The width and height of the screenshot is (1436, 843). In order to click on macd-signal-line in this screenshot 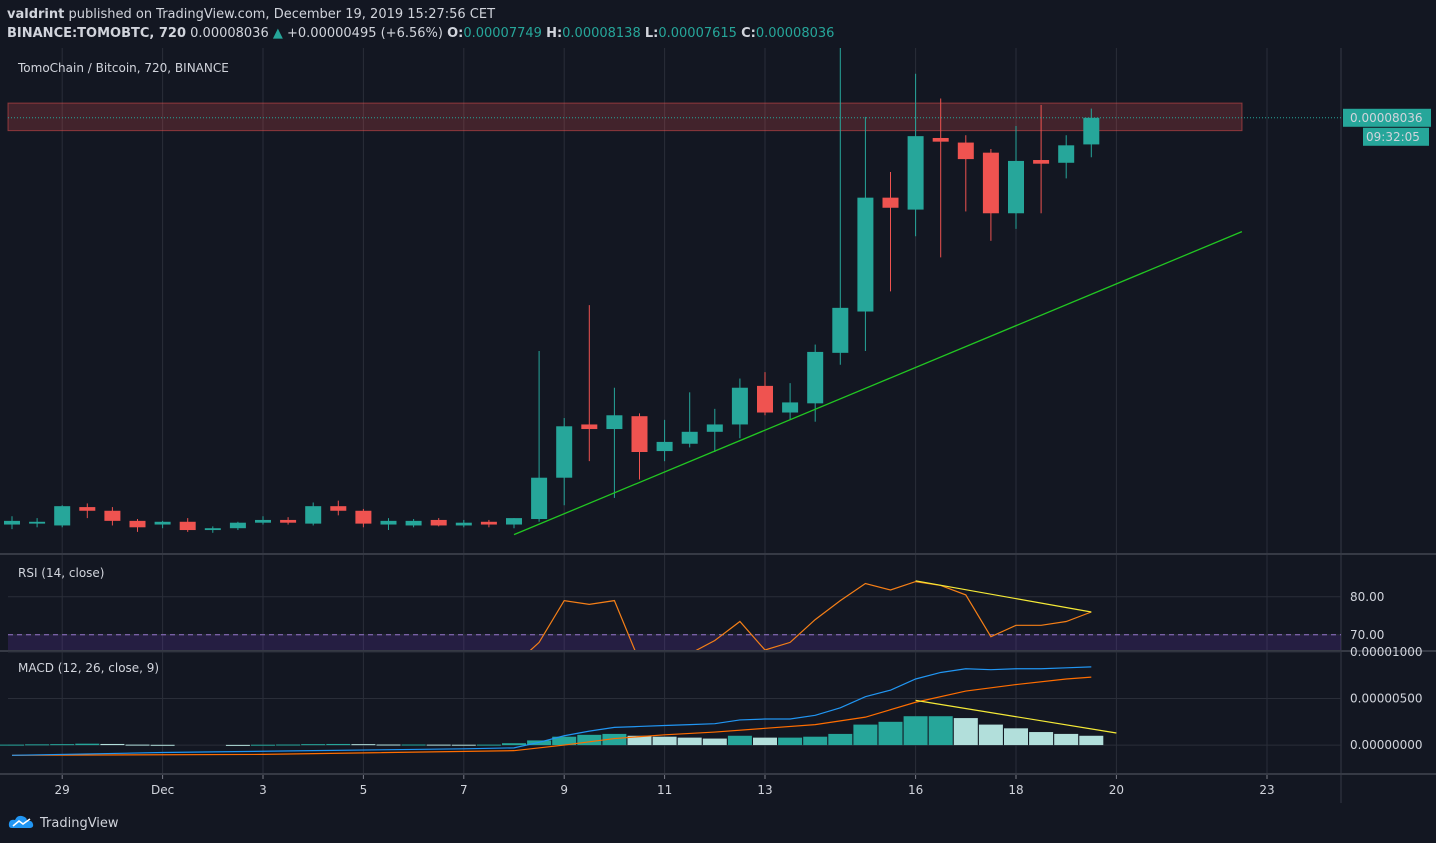, I will do `click(551, 716)`.